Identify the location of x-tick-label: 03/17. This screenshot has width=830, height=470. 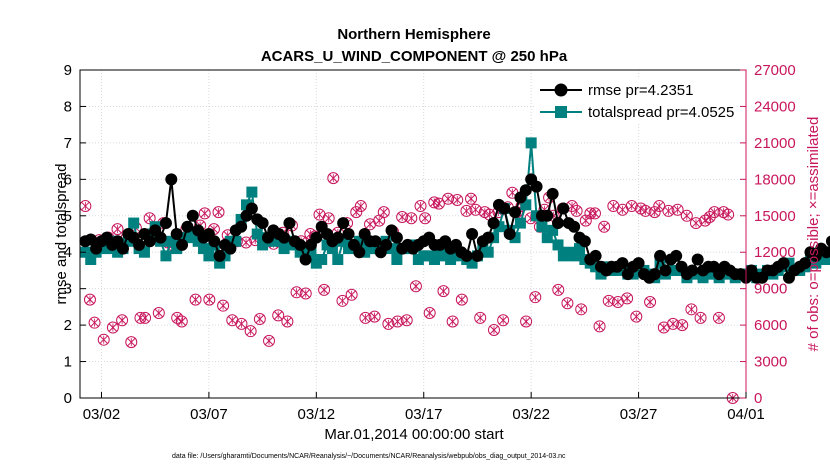
(424, 414).